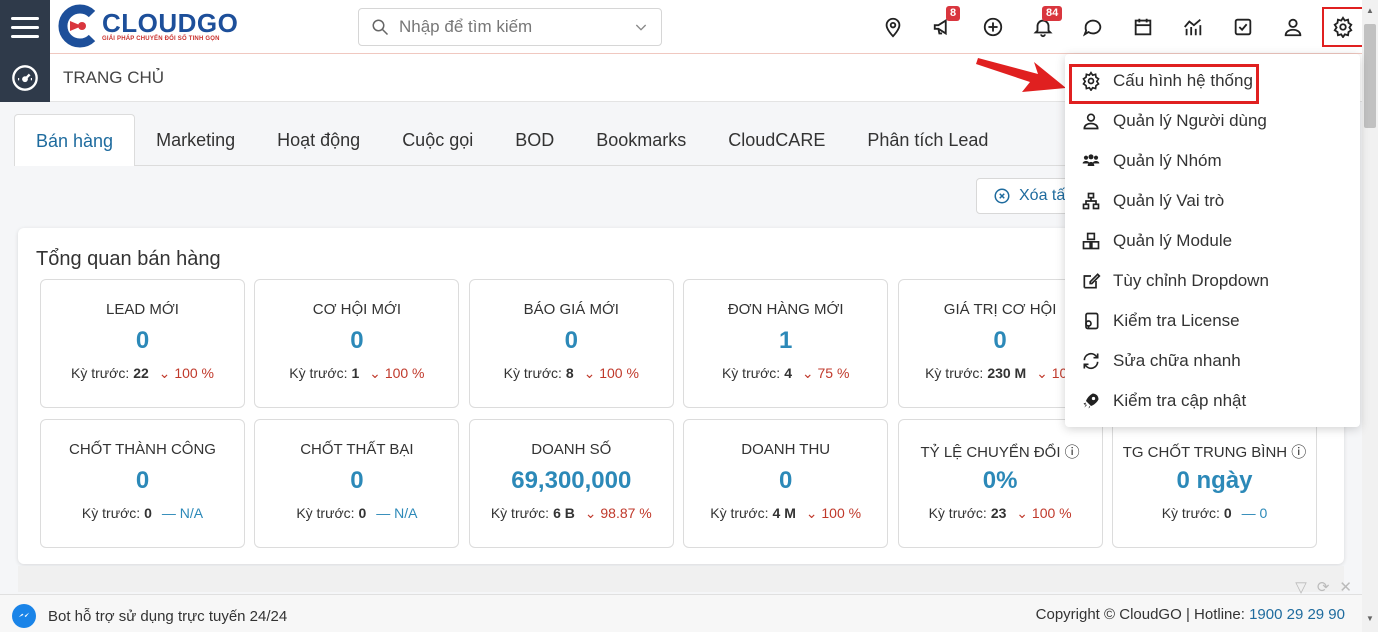  What do you see at coordinates (1214, 513) in the screenshot?
I see `stat-previous: Kỳ trước: 0 — 0` at bounding box center [1214, 513].